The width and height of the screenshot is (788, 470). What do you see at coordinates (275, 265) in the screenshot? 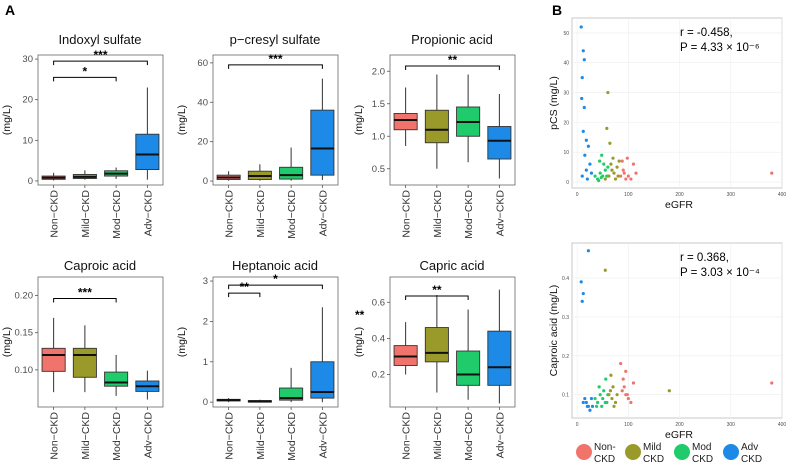
I see `chart5-title: Heptanoic acid` at bounding box center [275, 265].